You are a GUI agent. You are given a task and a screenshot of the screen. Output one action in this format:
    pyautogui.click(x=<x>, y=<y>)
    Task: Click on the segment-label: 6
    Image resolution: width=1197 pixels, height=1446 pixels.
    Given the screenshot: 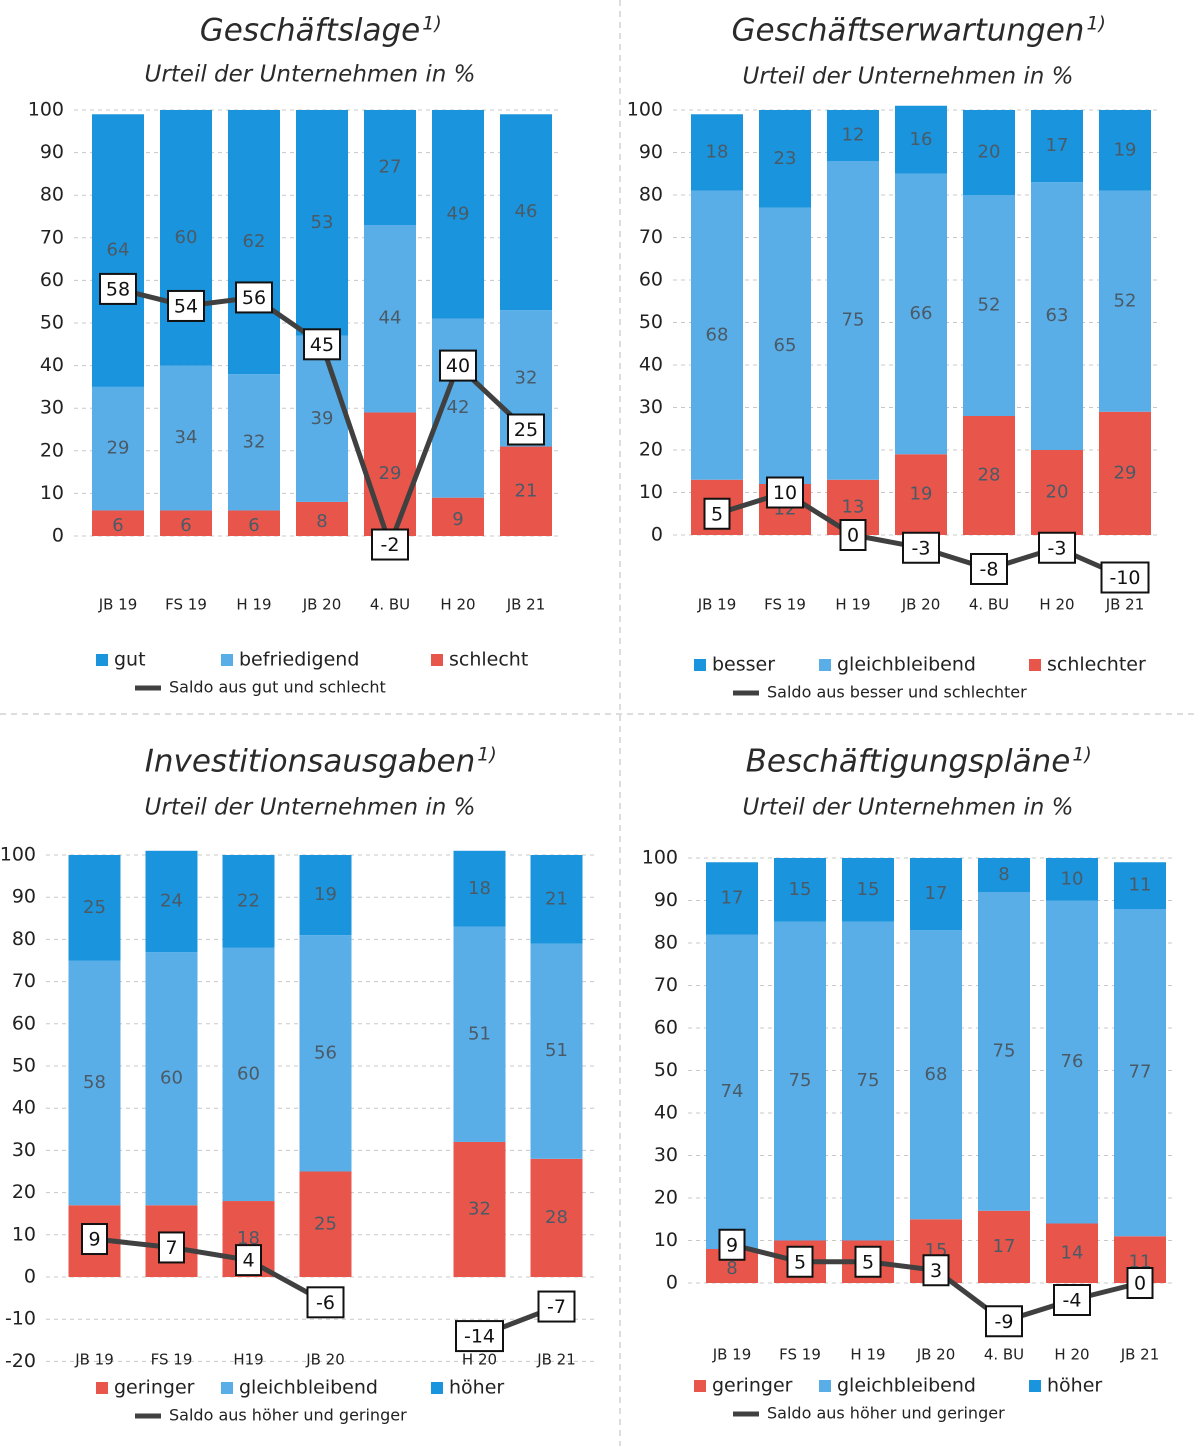 What is the action you would take?
    pyautogui.click(x=253, y=525)
    